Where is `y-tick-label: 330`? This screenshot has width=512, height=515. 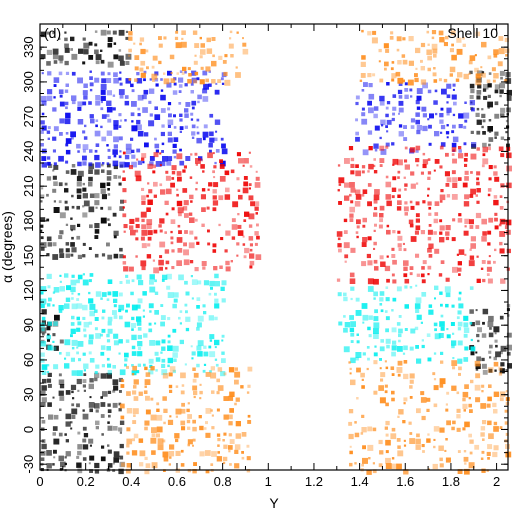
y-tick-label: 330 is located at coordinates (28, 47).